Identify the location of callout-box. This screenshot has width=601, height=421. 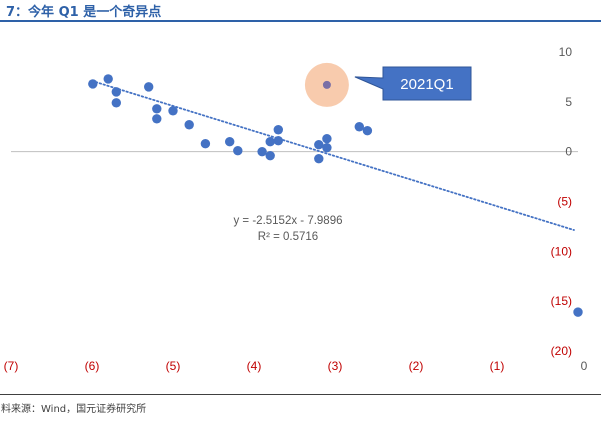
(413, 83).